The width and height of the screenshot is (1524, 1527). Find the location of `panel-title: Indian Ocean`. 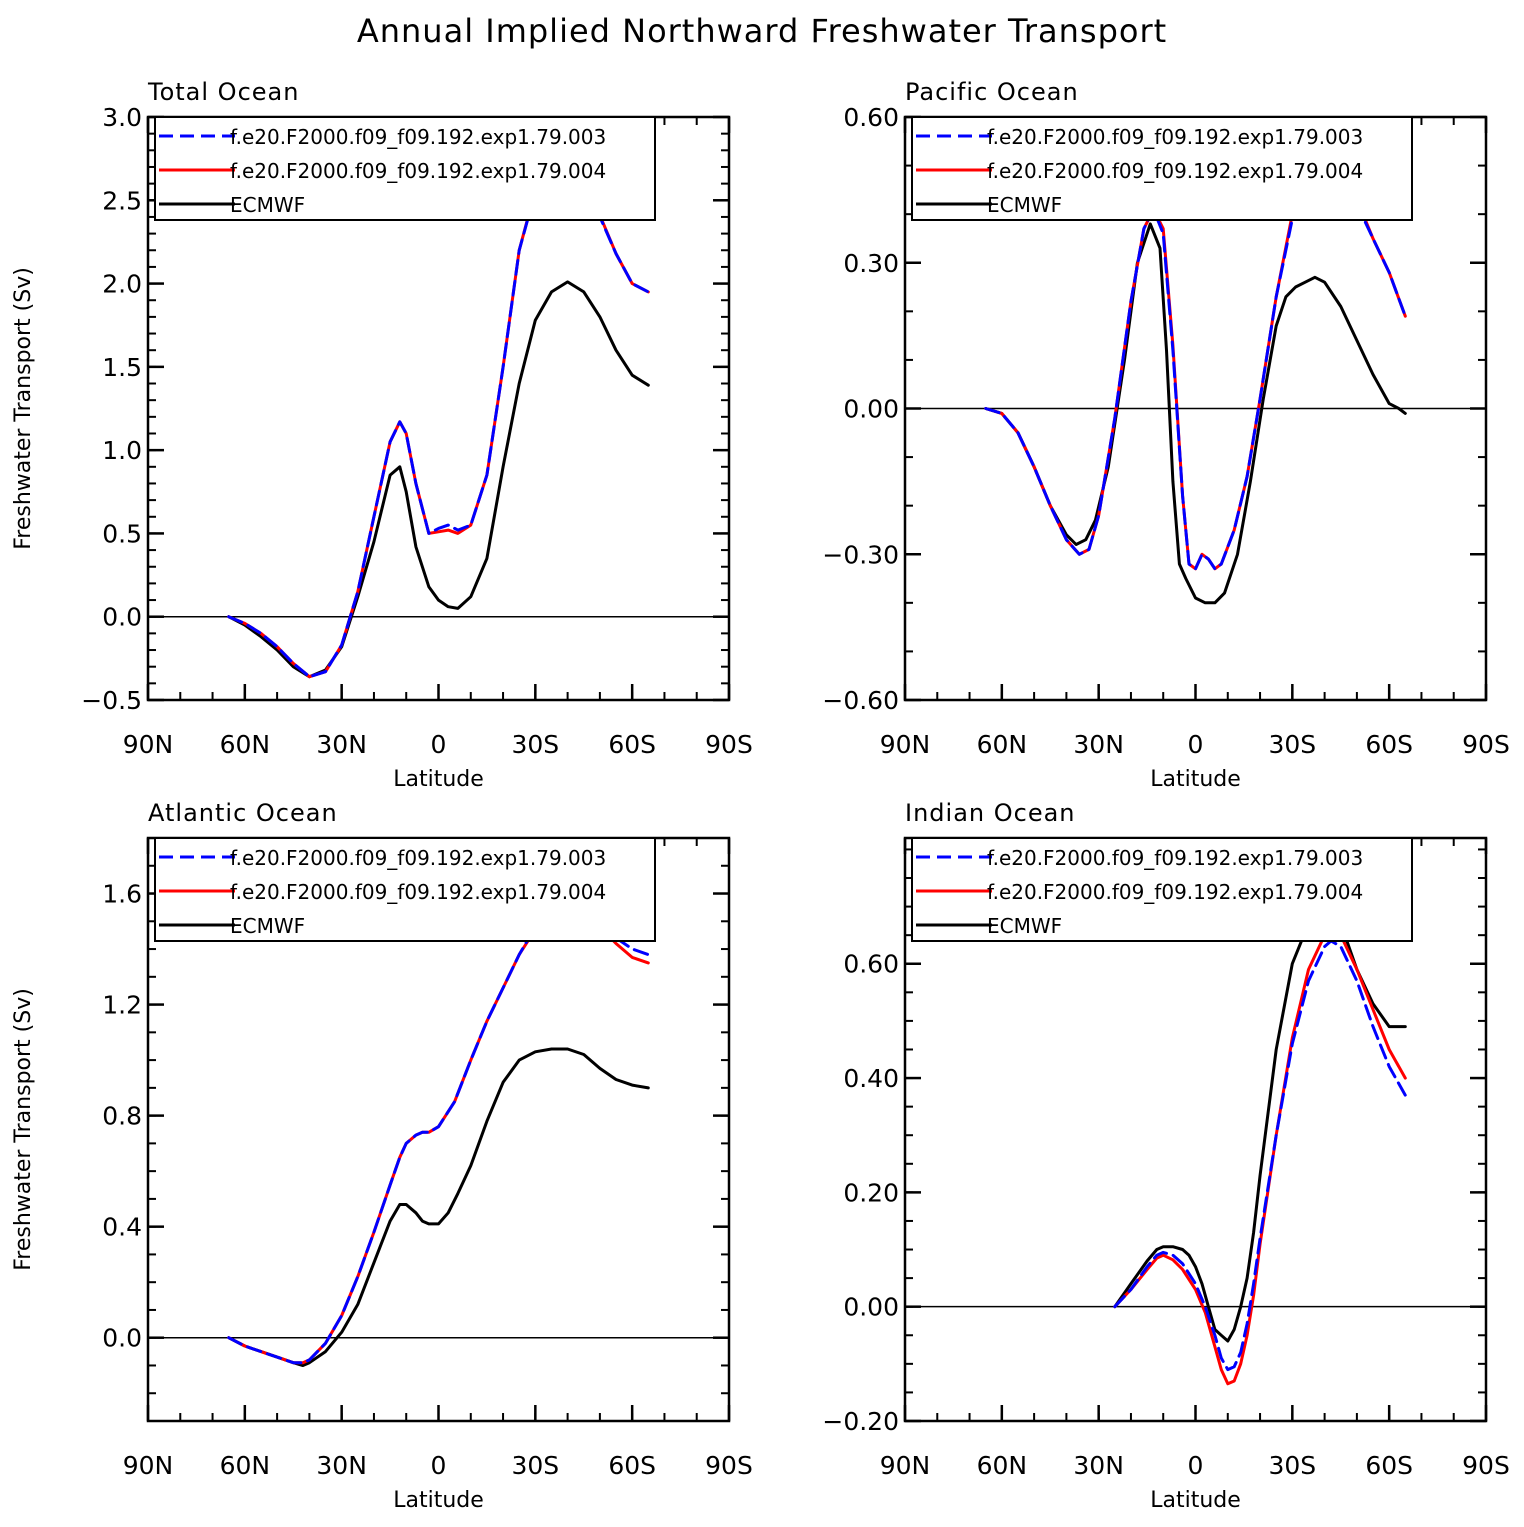

panel-title: Indian Ocean is located at coordinates (990, 813).